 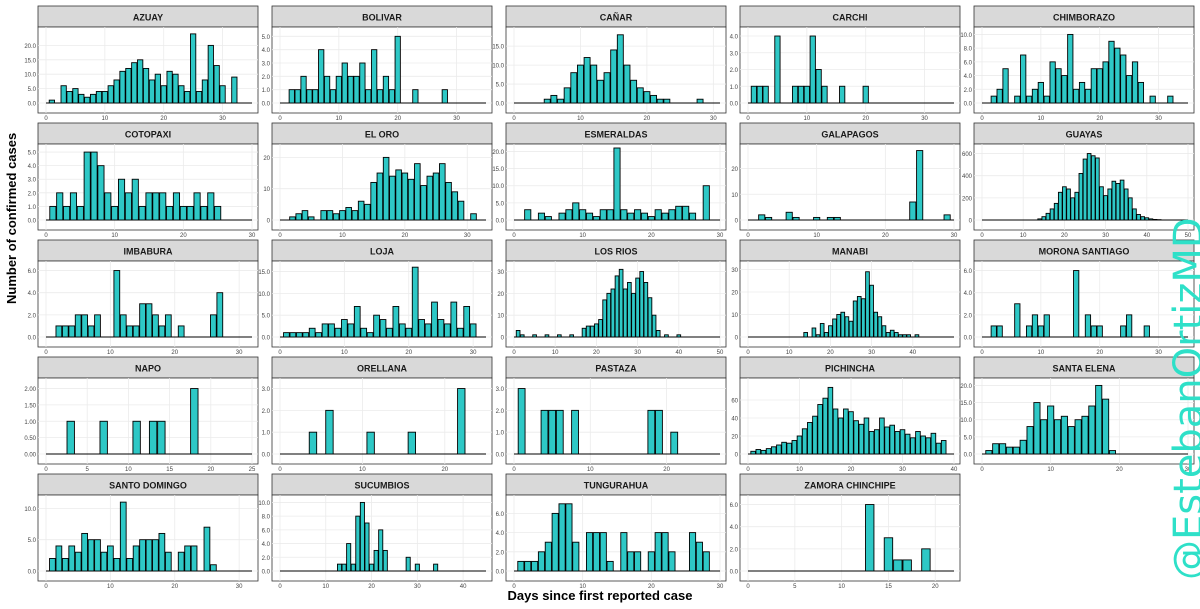 What do you see at coordinates (30, 423) in the screenshot?
I see `y-tick-label: 1.00` at bounding box center [30, 423].